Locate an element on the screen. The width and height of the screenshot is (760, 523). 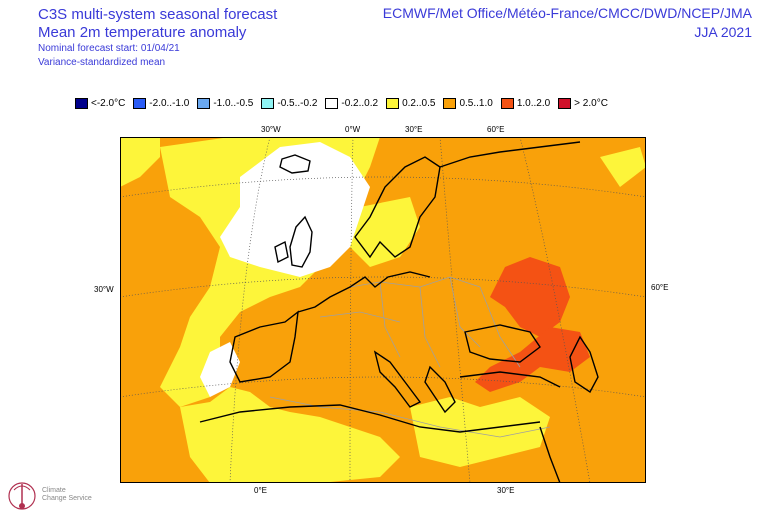
lon-label-top-2: 0°W is located at coordinates (353, 129).